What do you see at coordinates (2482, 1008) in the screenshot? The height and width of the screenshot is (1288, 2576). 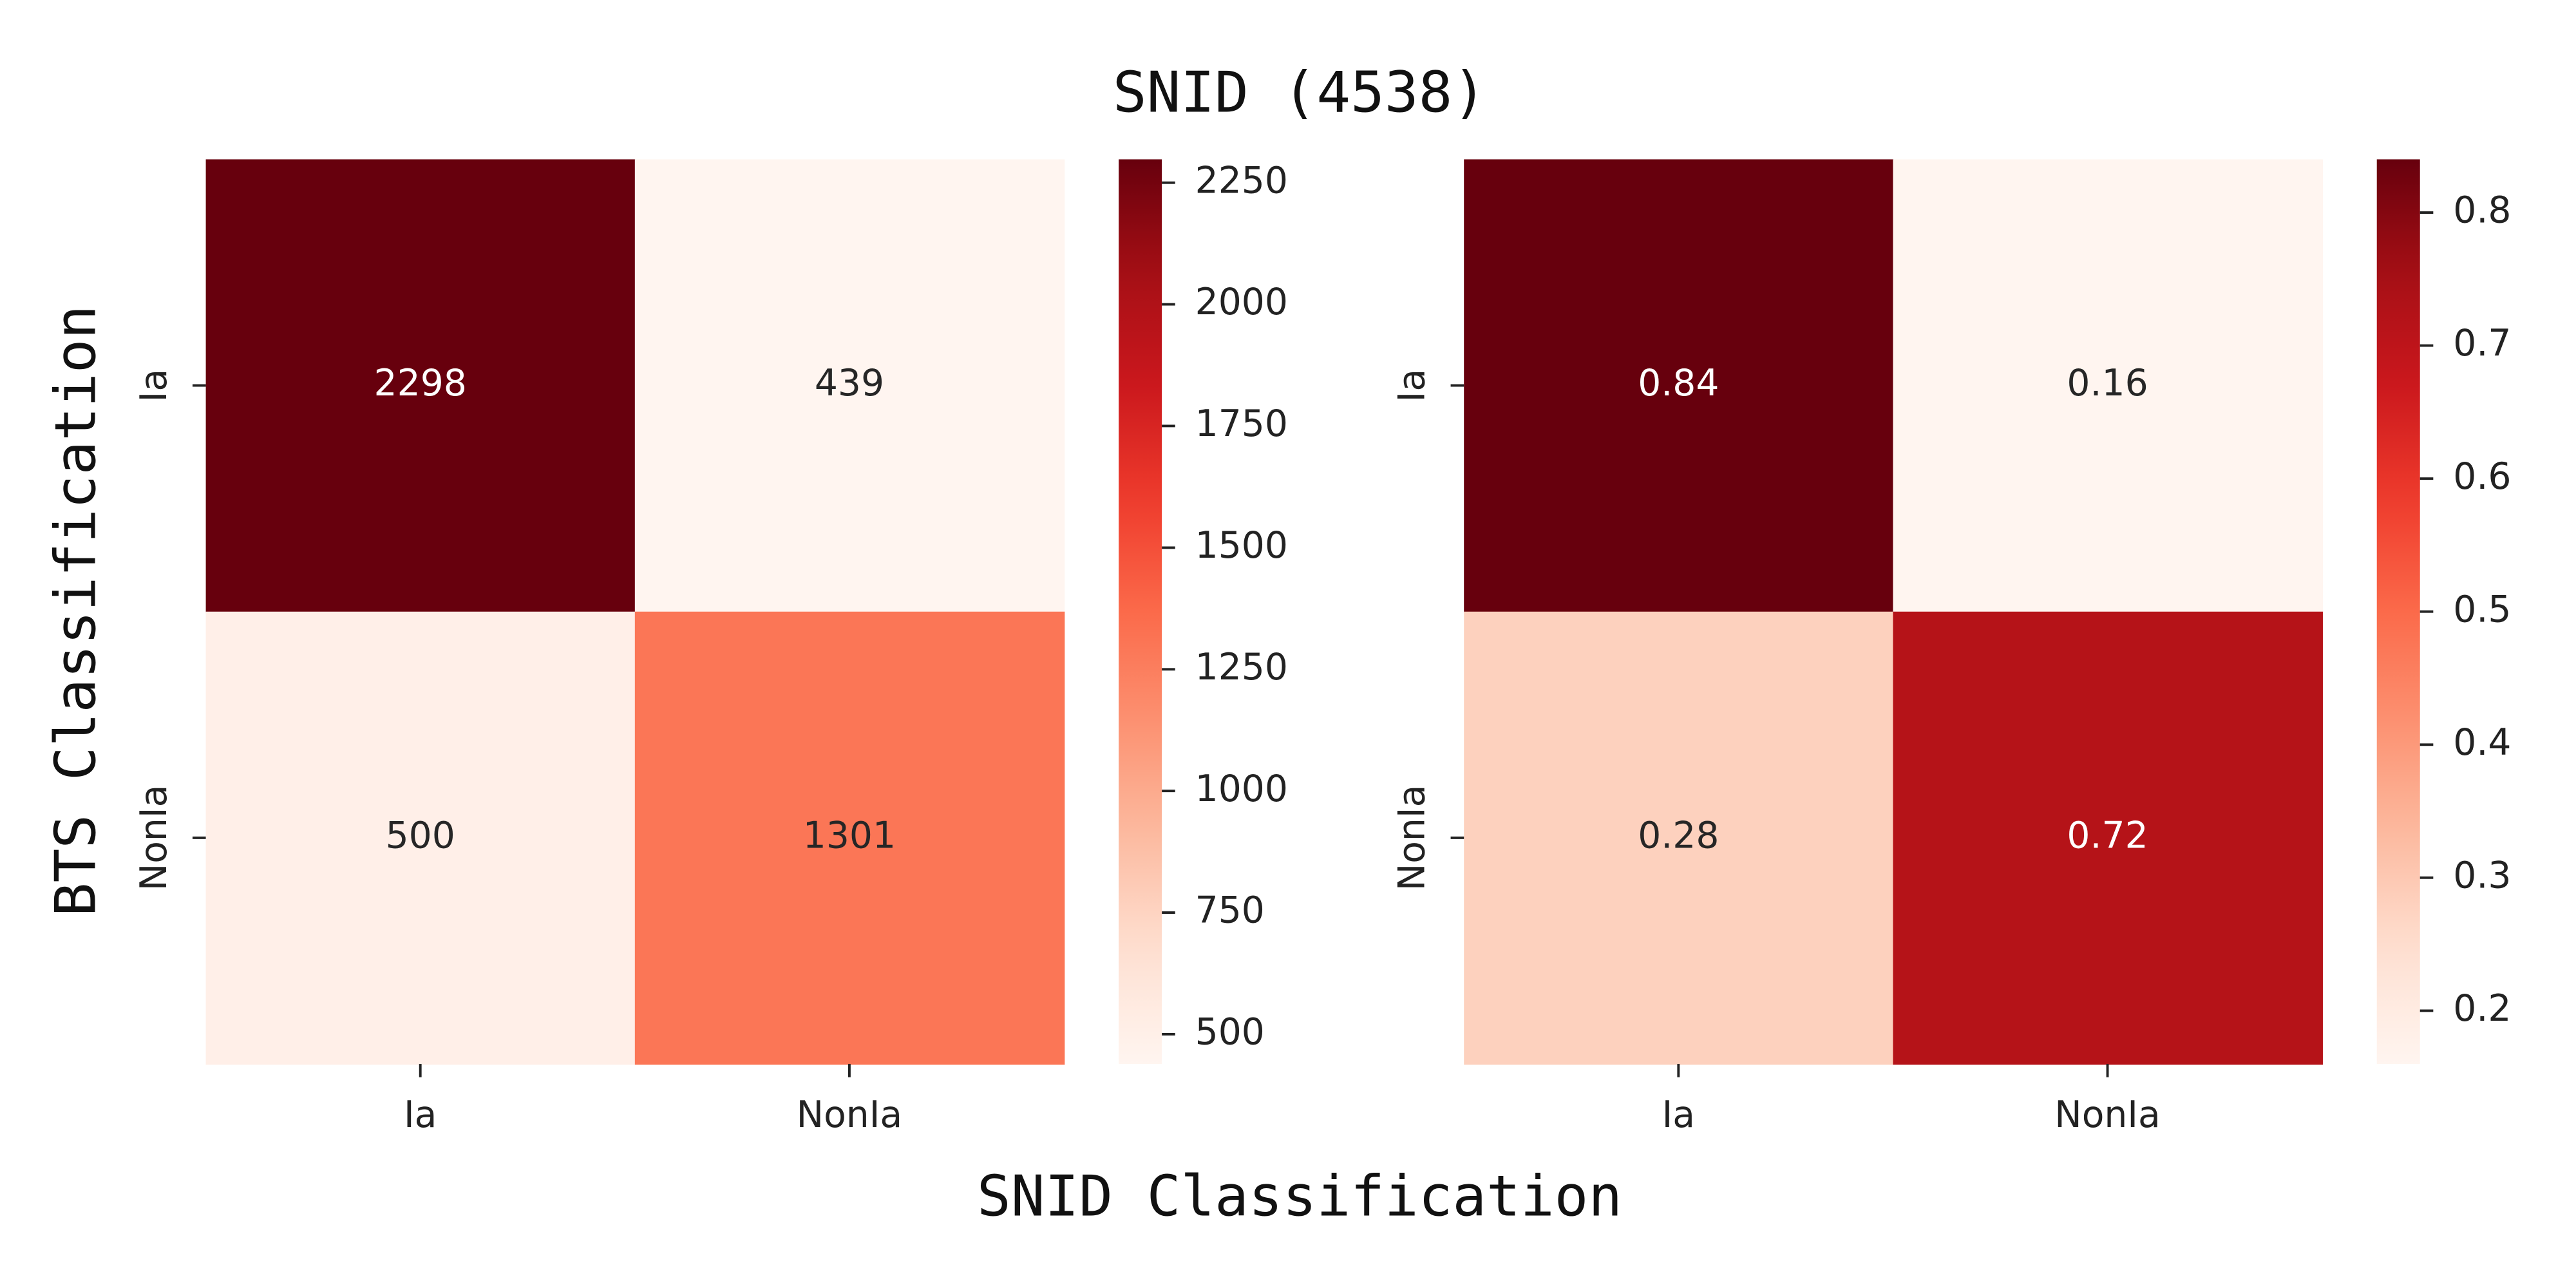 I see `colorbar-tick-label: 0.2` at bounding box center [2482, 1008].